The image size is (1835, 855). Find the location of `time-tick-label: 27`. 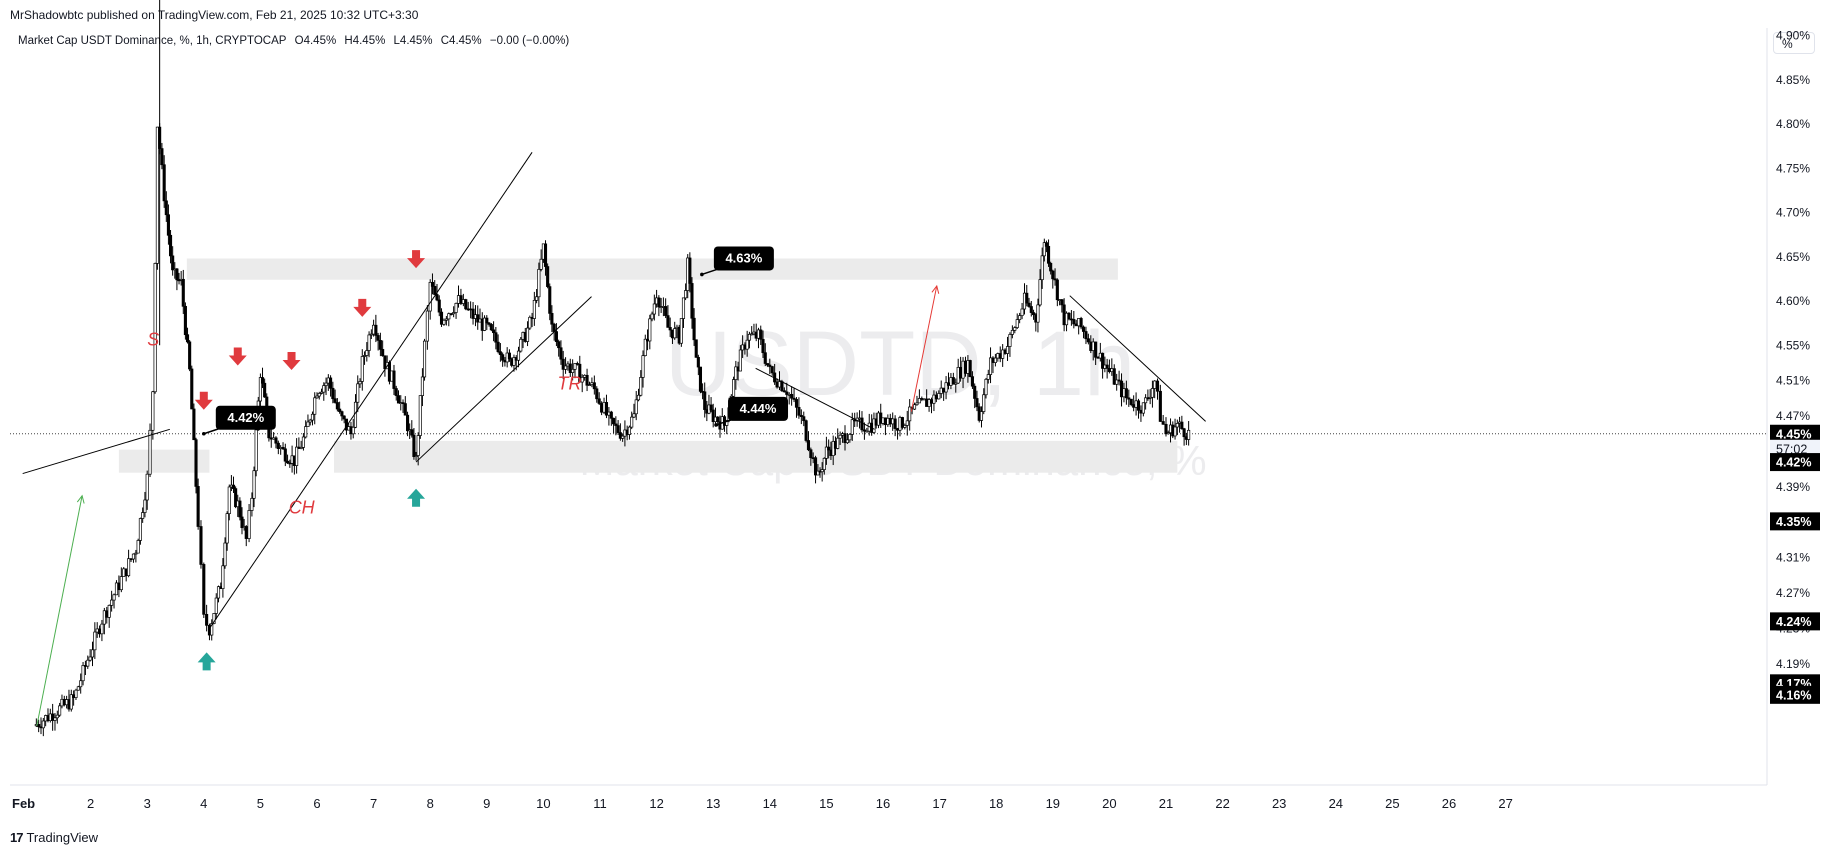

time-tick-label: 27 is located at coordinates (1505, 803).